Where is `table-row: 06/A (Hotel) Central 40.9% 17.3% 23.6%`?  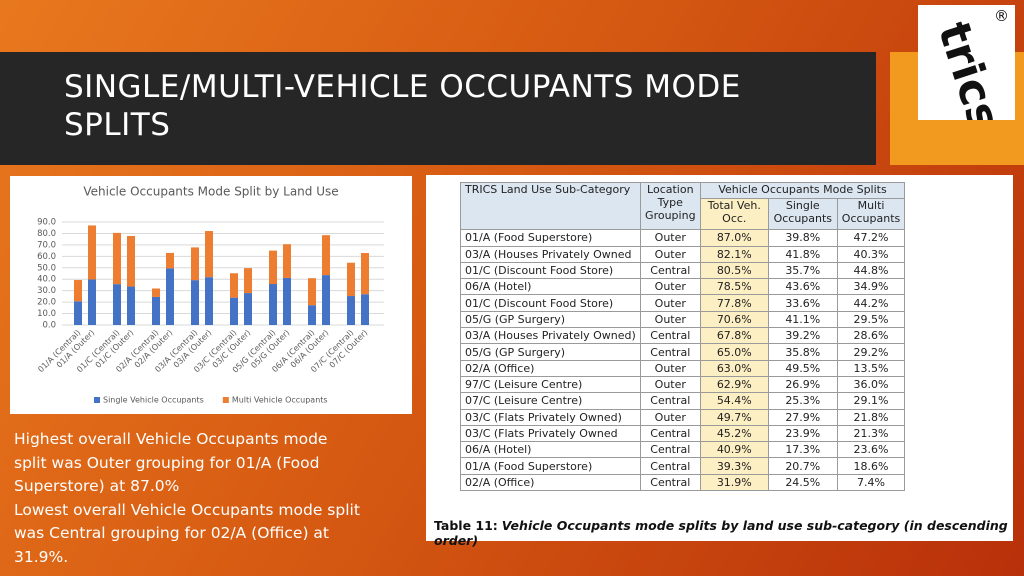
table-row: 06/A (Hotel) Central 40.9% 17.3% 23.6% is located at coordinates (683, 450).